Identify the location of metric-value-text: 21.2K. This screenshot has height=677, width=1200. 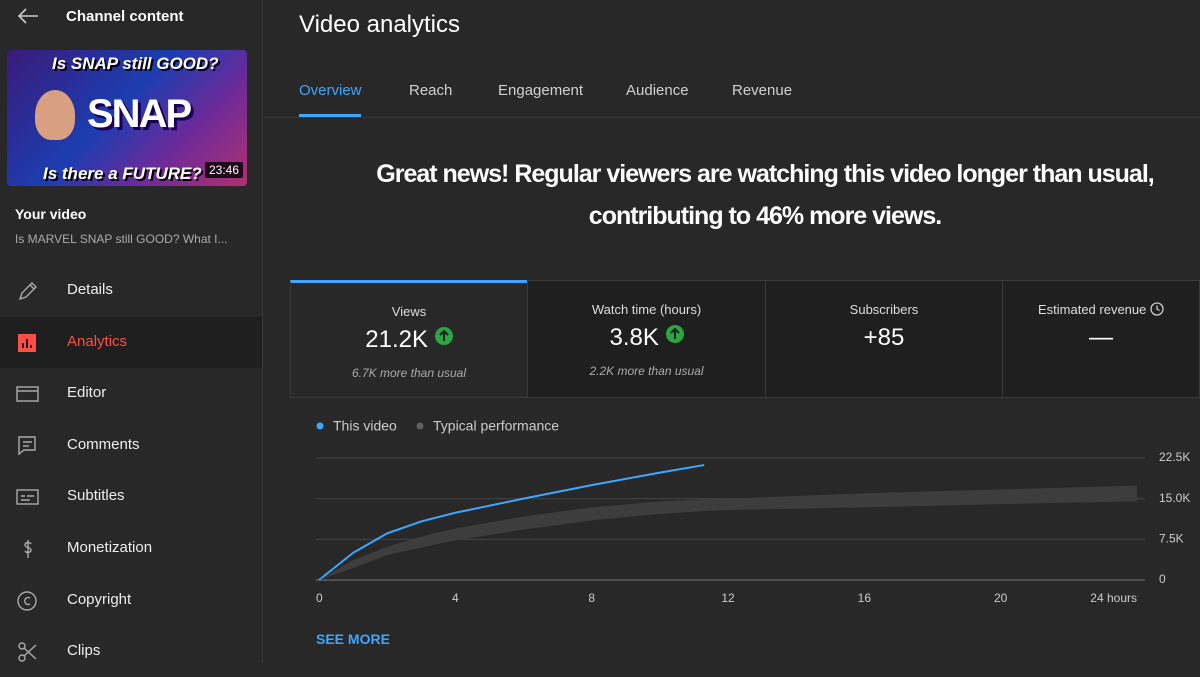
(397, 339).